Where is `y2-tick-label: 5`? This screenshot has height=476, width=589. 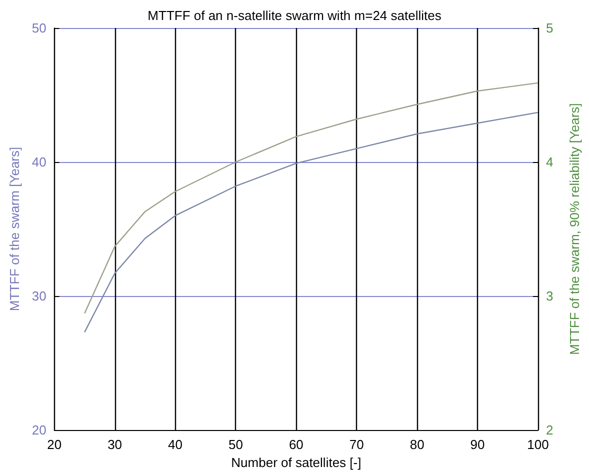
y2-tick-label: 5 is located at coordinates (550, 28).